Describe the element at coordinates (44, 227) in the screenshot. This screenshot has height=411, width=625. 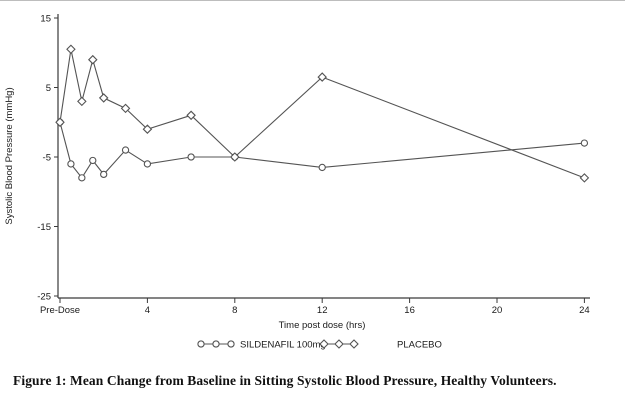
I see `y-tick-label: -15` at that location.